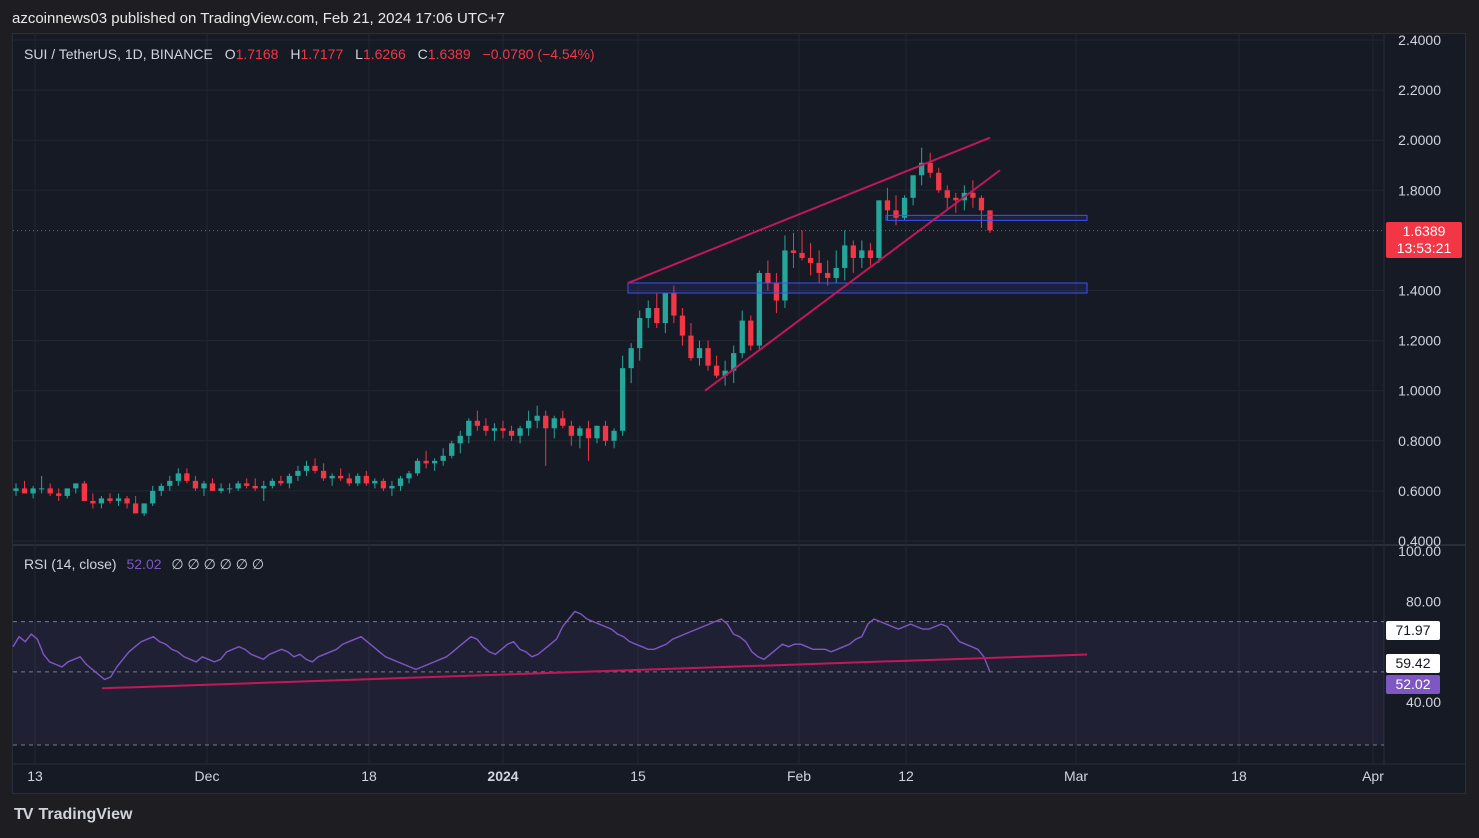 This screenshot has width=1479, height=838. What do you see at coordinates (322, 54) in the screenshot?
I see `high-value: 1.7177` at bounding box center [322, 54].